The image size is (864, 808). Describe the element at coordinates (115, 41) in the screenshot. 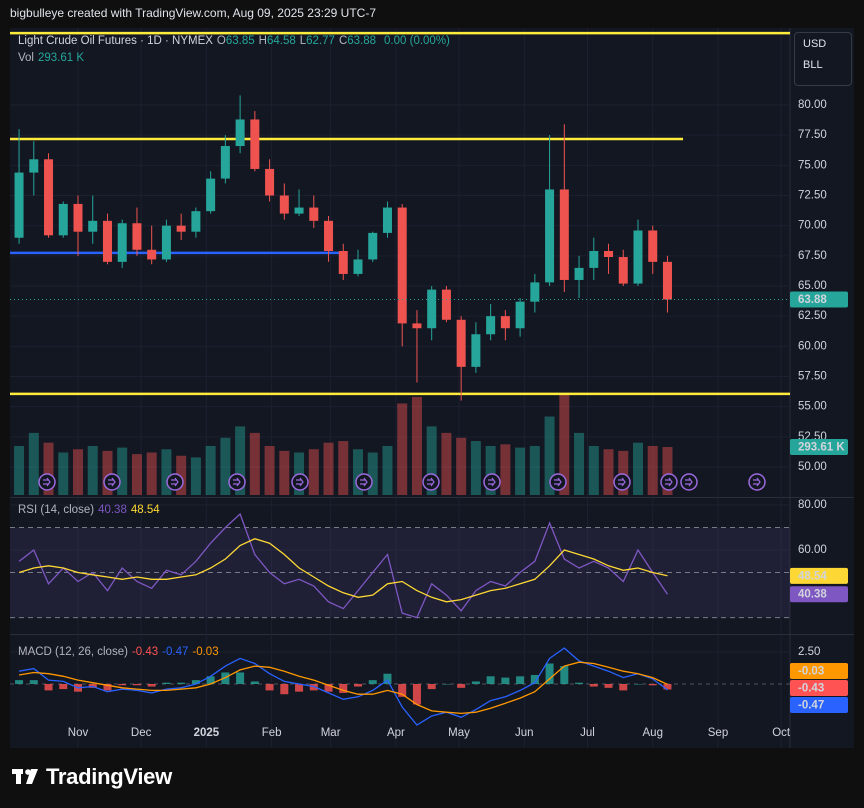

I see `symbol-title: Light Crude Oil Futures · 1D · NYMEX` at that location.